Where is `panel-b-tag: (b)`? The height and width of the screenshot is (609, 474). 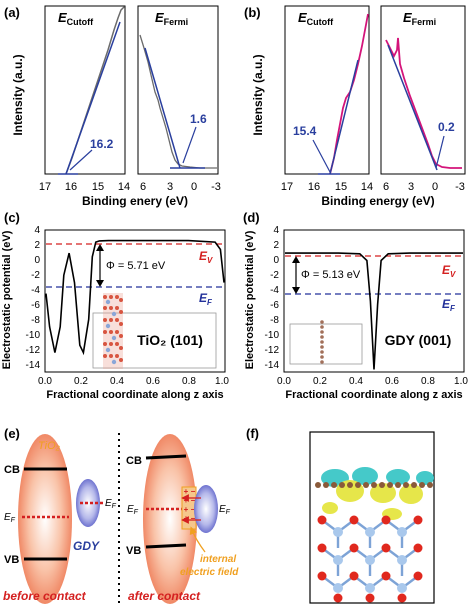 panel-b-tag: (b) is located at coordinates (252, 12).